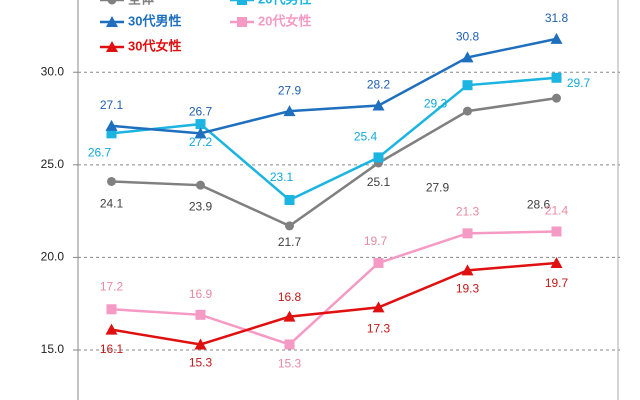 Image resolution: width=640 pixels, height=400 pixels. I want to click on data-label: 21.4, so click(557, 211).